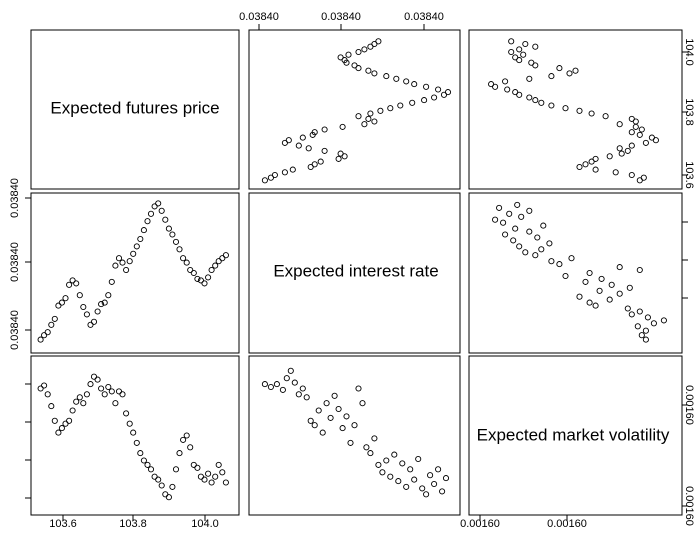 The image size is (696, 533). I want to click on right-tick-label-futures-price: 103.6, so click(689, 175).